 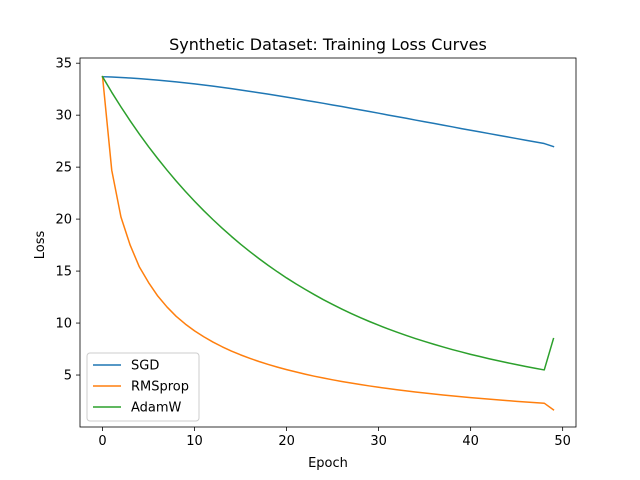 I want to click on x-tick-label: 0, so click(x=102, y=441).